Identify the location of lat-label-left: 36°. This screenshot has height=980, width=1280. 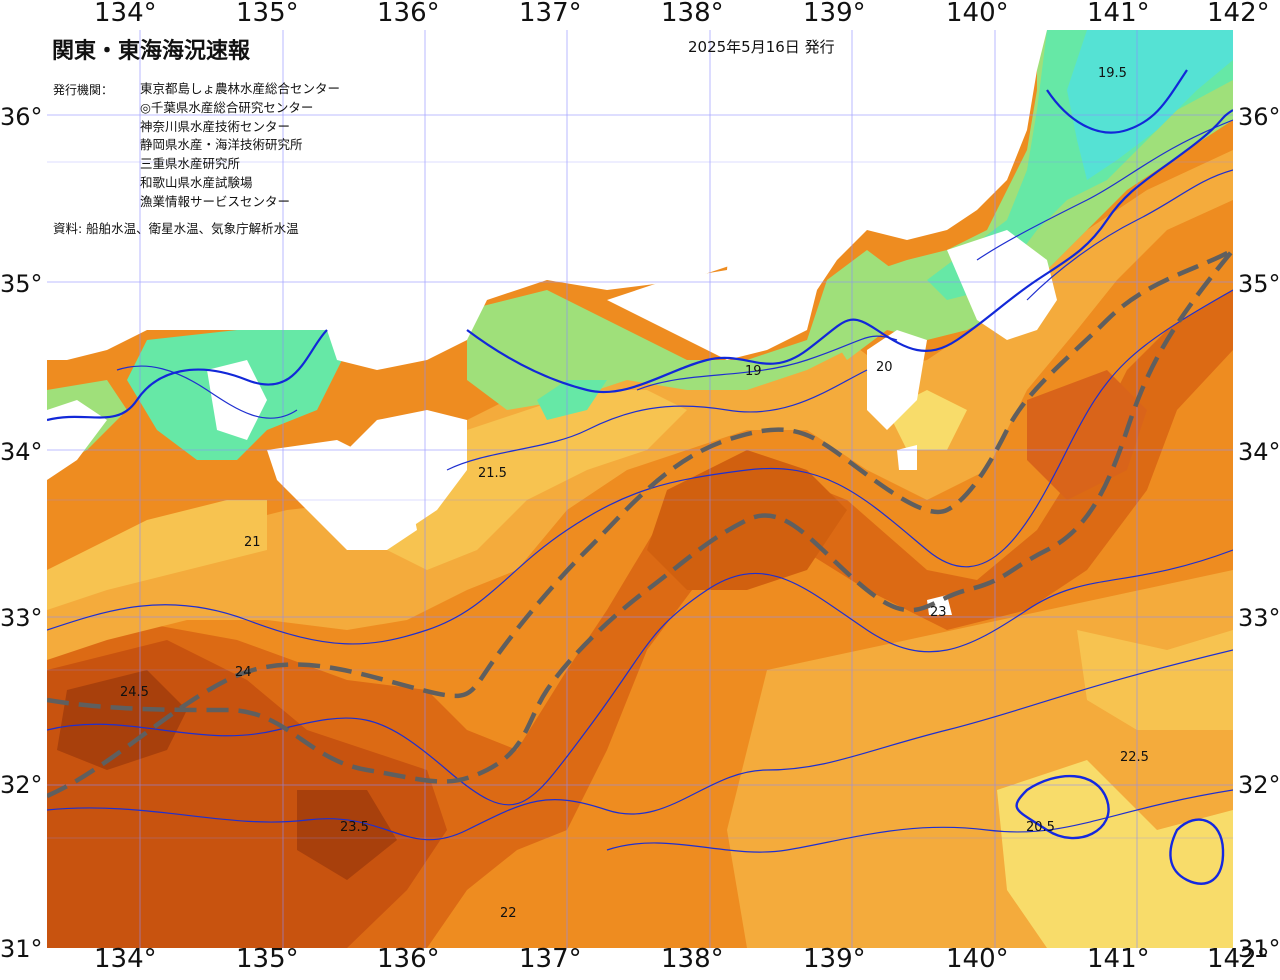
(21, 117).